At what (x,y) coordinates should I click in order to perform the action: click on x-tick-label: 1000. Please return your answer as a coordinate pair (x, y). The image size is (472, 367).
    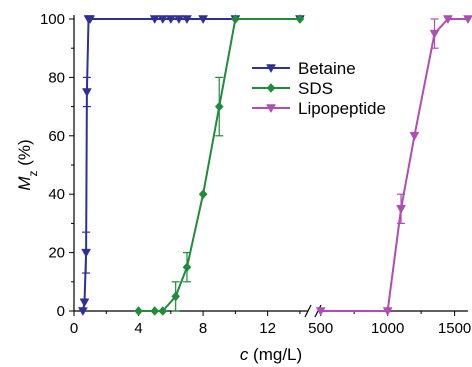
    Looking at the image, I should click on (387, 328).